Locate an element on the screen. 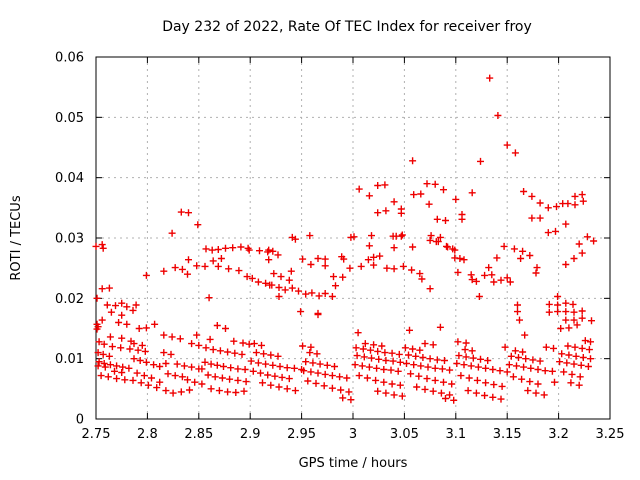 This screenshot has width=640, height=480. y-tick-label: 0.04 is located at coordinates (69, 178).